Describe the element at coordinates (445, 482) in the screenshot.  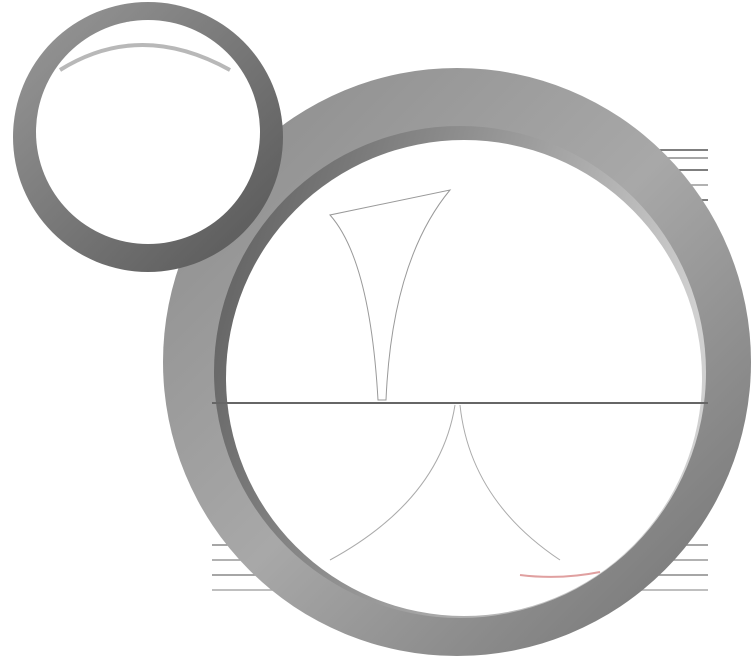
I see `flare` at that location.